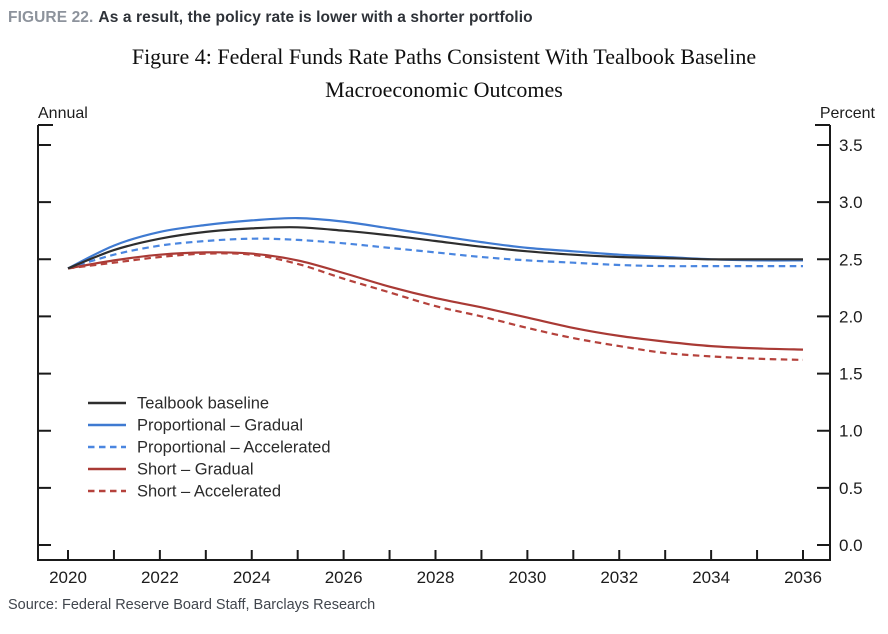 The width and height of the screenshot is (888, 634). What do you see at coordinates (527, 577) in the screenshot?
I see `x-tick-label: 2030` at bounding box center [527, 577].